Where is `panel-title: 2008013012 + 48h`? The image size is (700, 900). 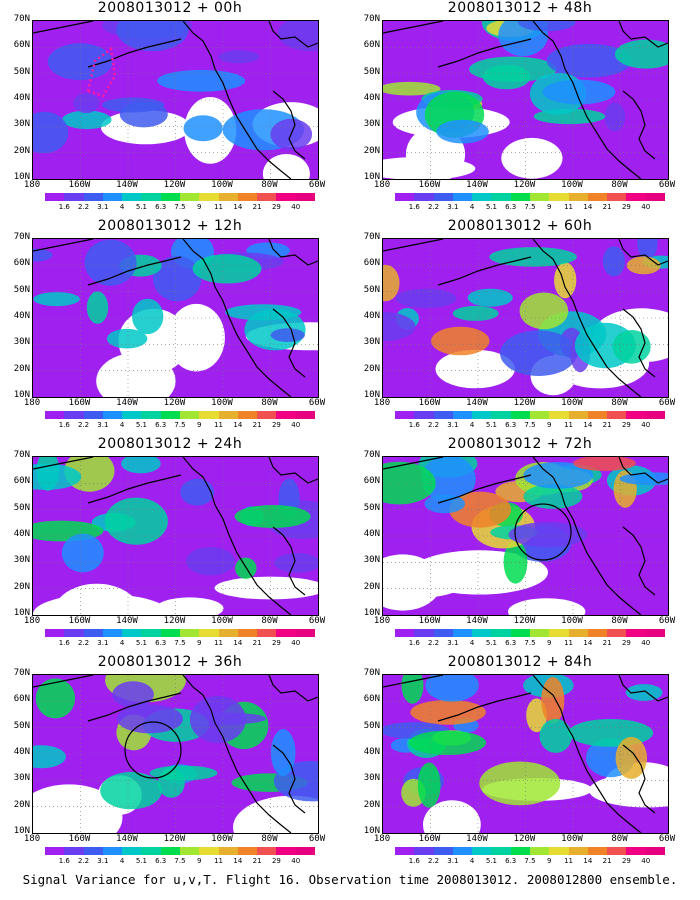 panel-title: 2008013012 + 48h is located at coordinates (520, 8).